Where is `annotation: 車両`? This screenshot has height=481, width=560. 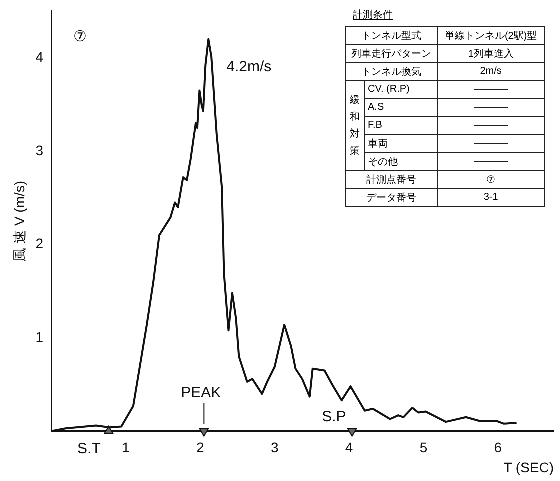 annotation: 車両 is located at coordinates (401, 143).